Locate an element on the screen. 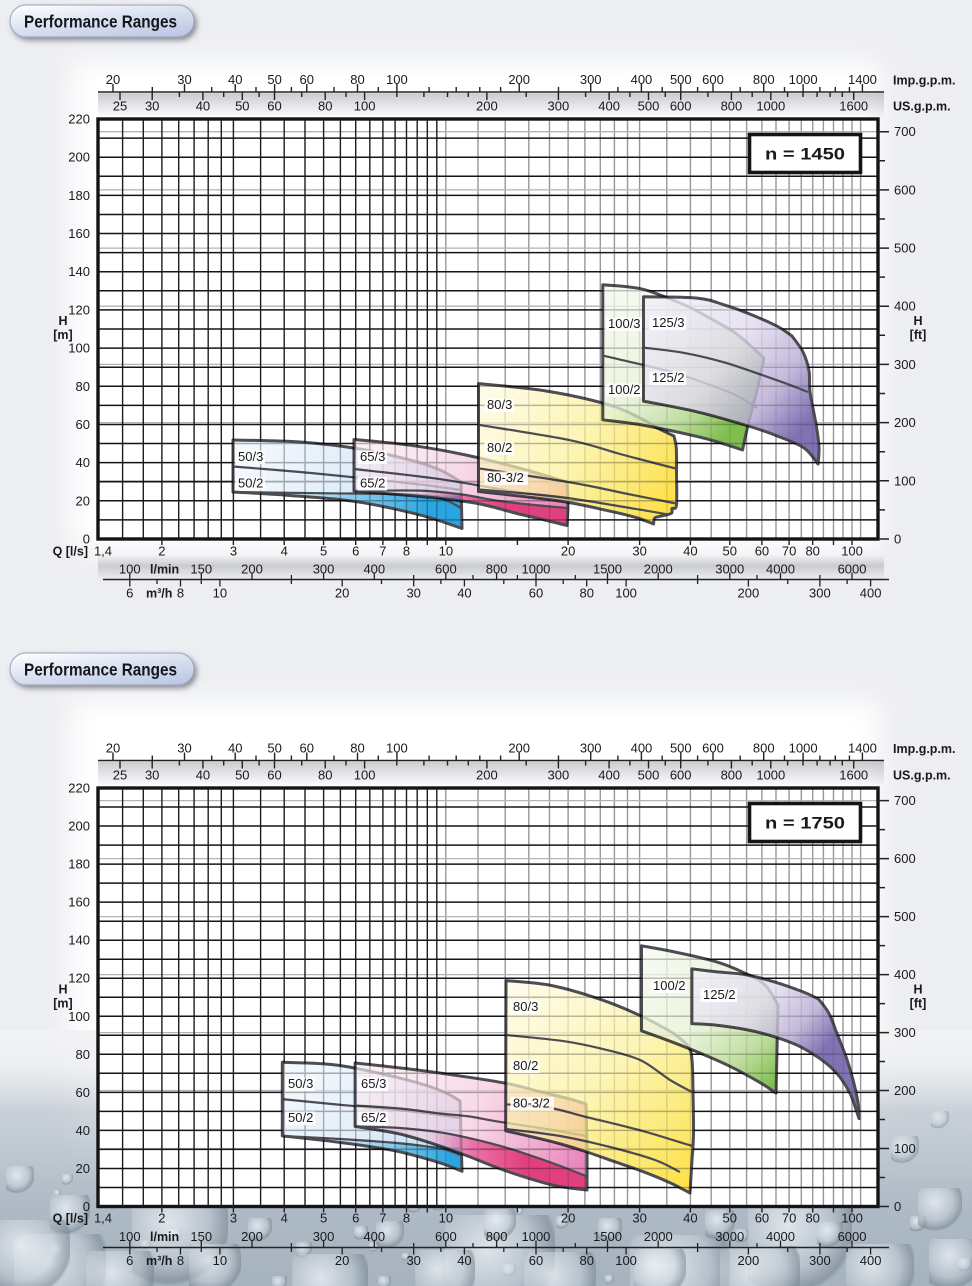 This screenshot has width=972, height=1286. svg-text: Performance Ranges is located at coordinates (100, 670).